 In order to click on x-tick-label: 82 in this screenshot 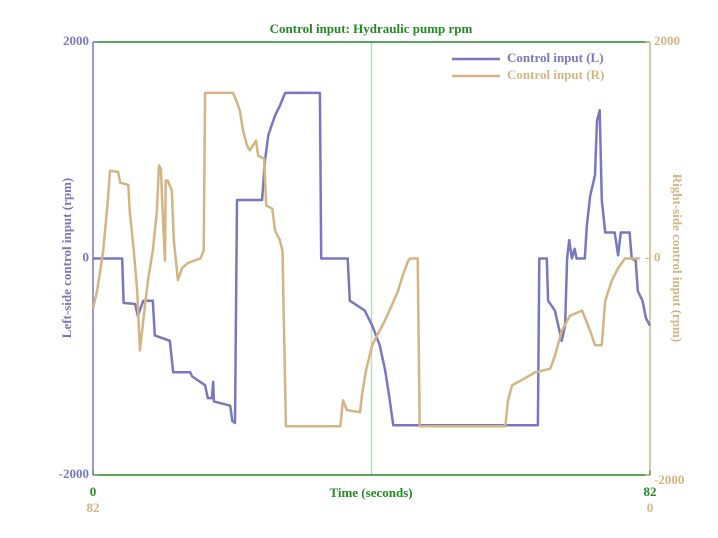, I will do `click(650, 491)`.